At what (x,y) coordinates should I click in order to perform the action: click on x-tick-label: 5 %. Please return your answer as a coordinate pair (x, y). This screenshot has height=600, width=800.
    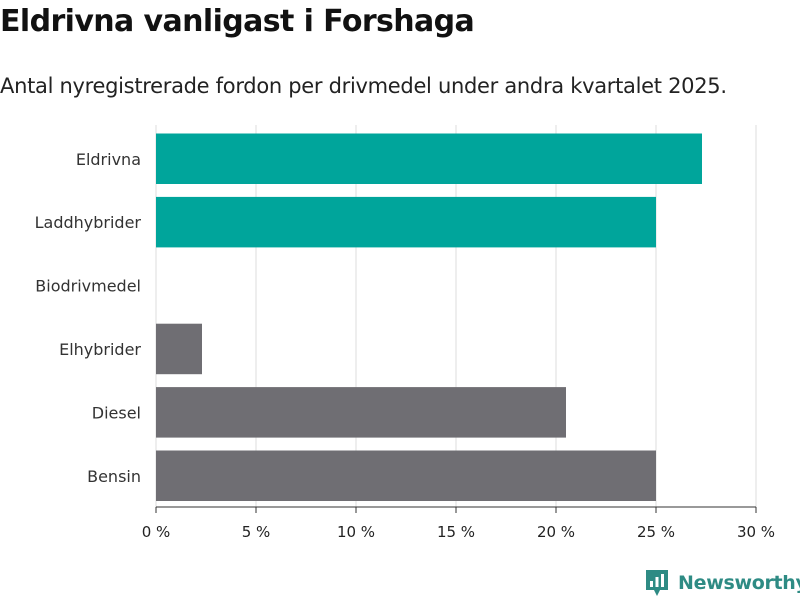
    Looking at the image, I should click on (256, 532).